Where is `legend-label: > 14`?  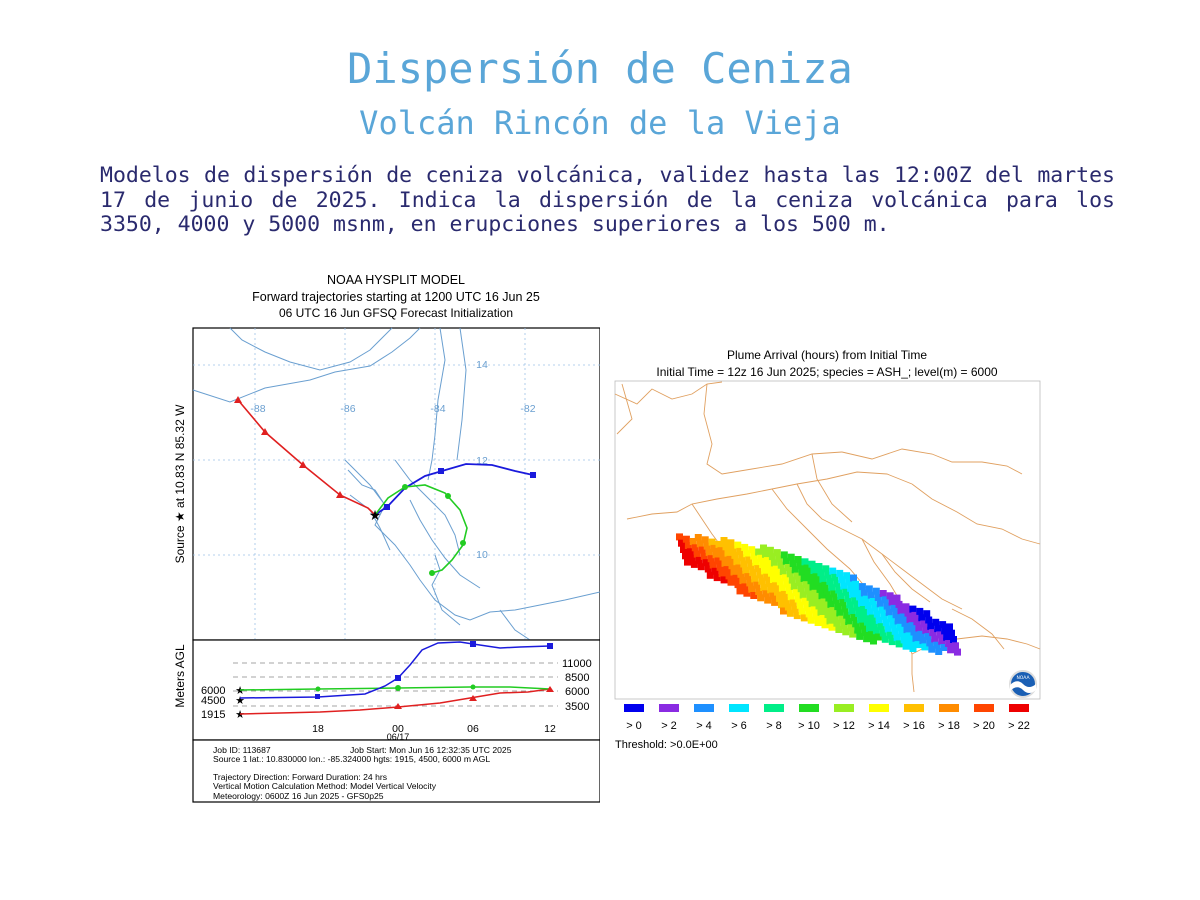 legend-label: > 14 is located at coordinates (879, 726).